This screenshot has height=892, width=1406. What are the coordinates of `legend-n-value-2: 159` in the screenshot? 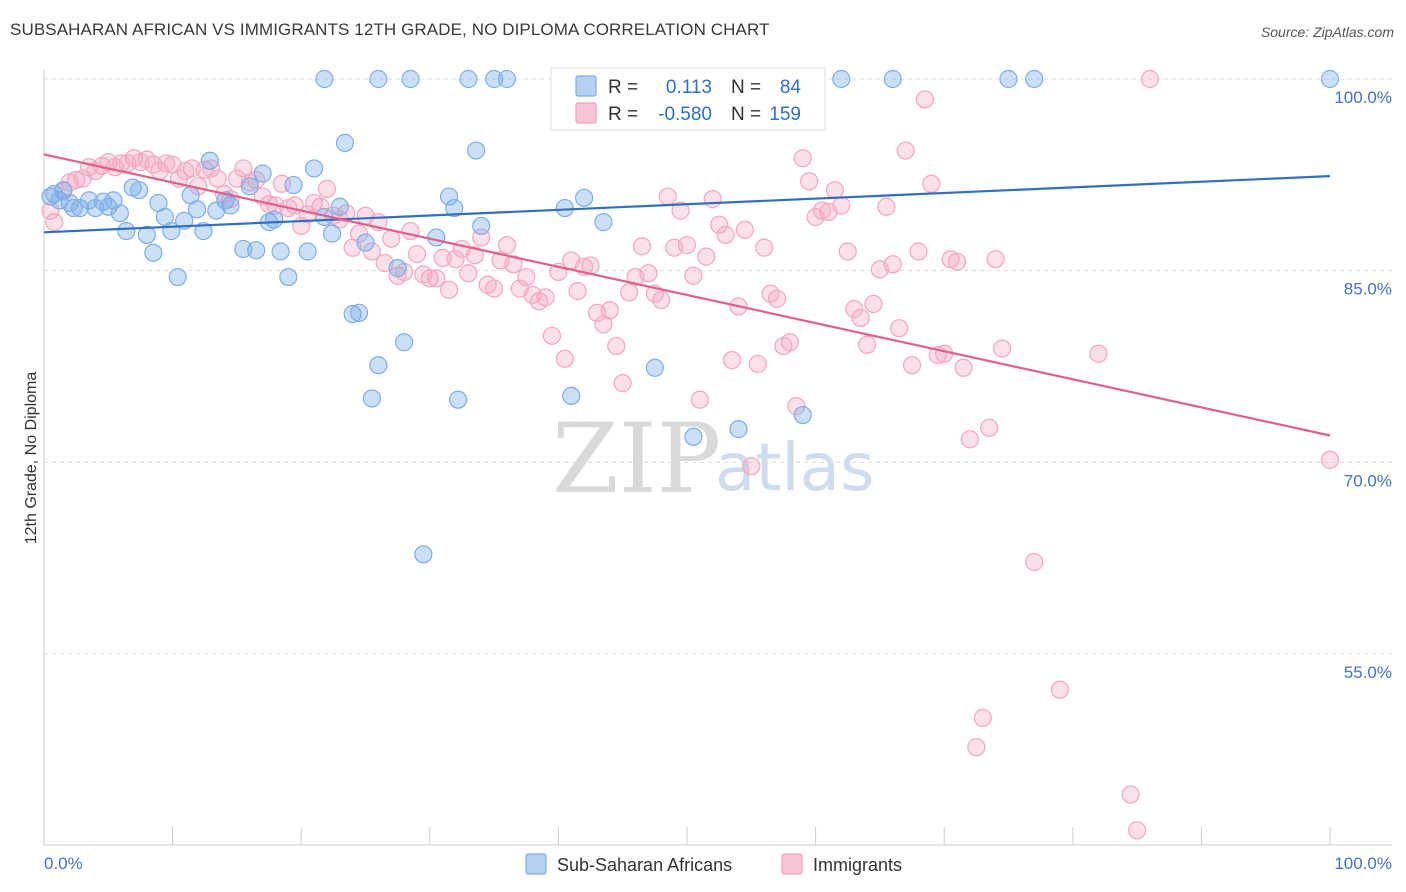 It's located at (785, 114).